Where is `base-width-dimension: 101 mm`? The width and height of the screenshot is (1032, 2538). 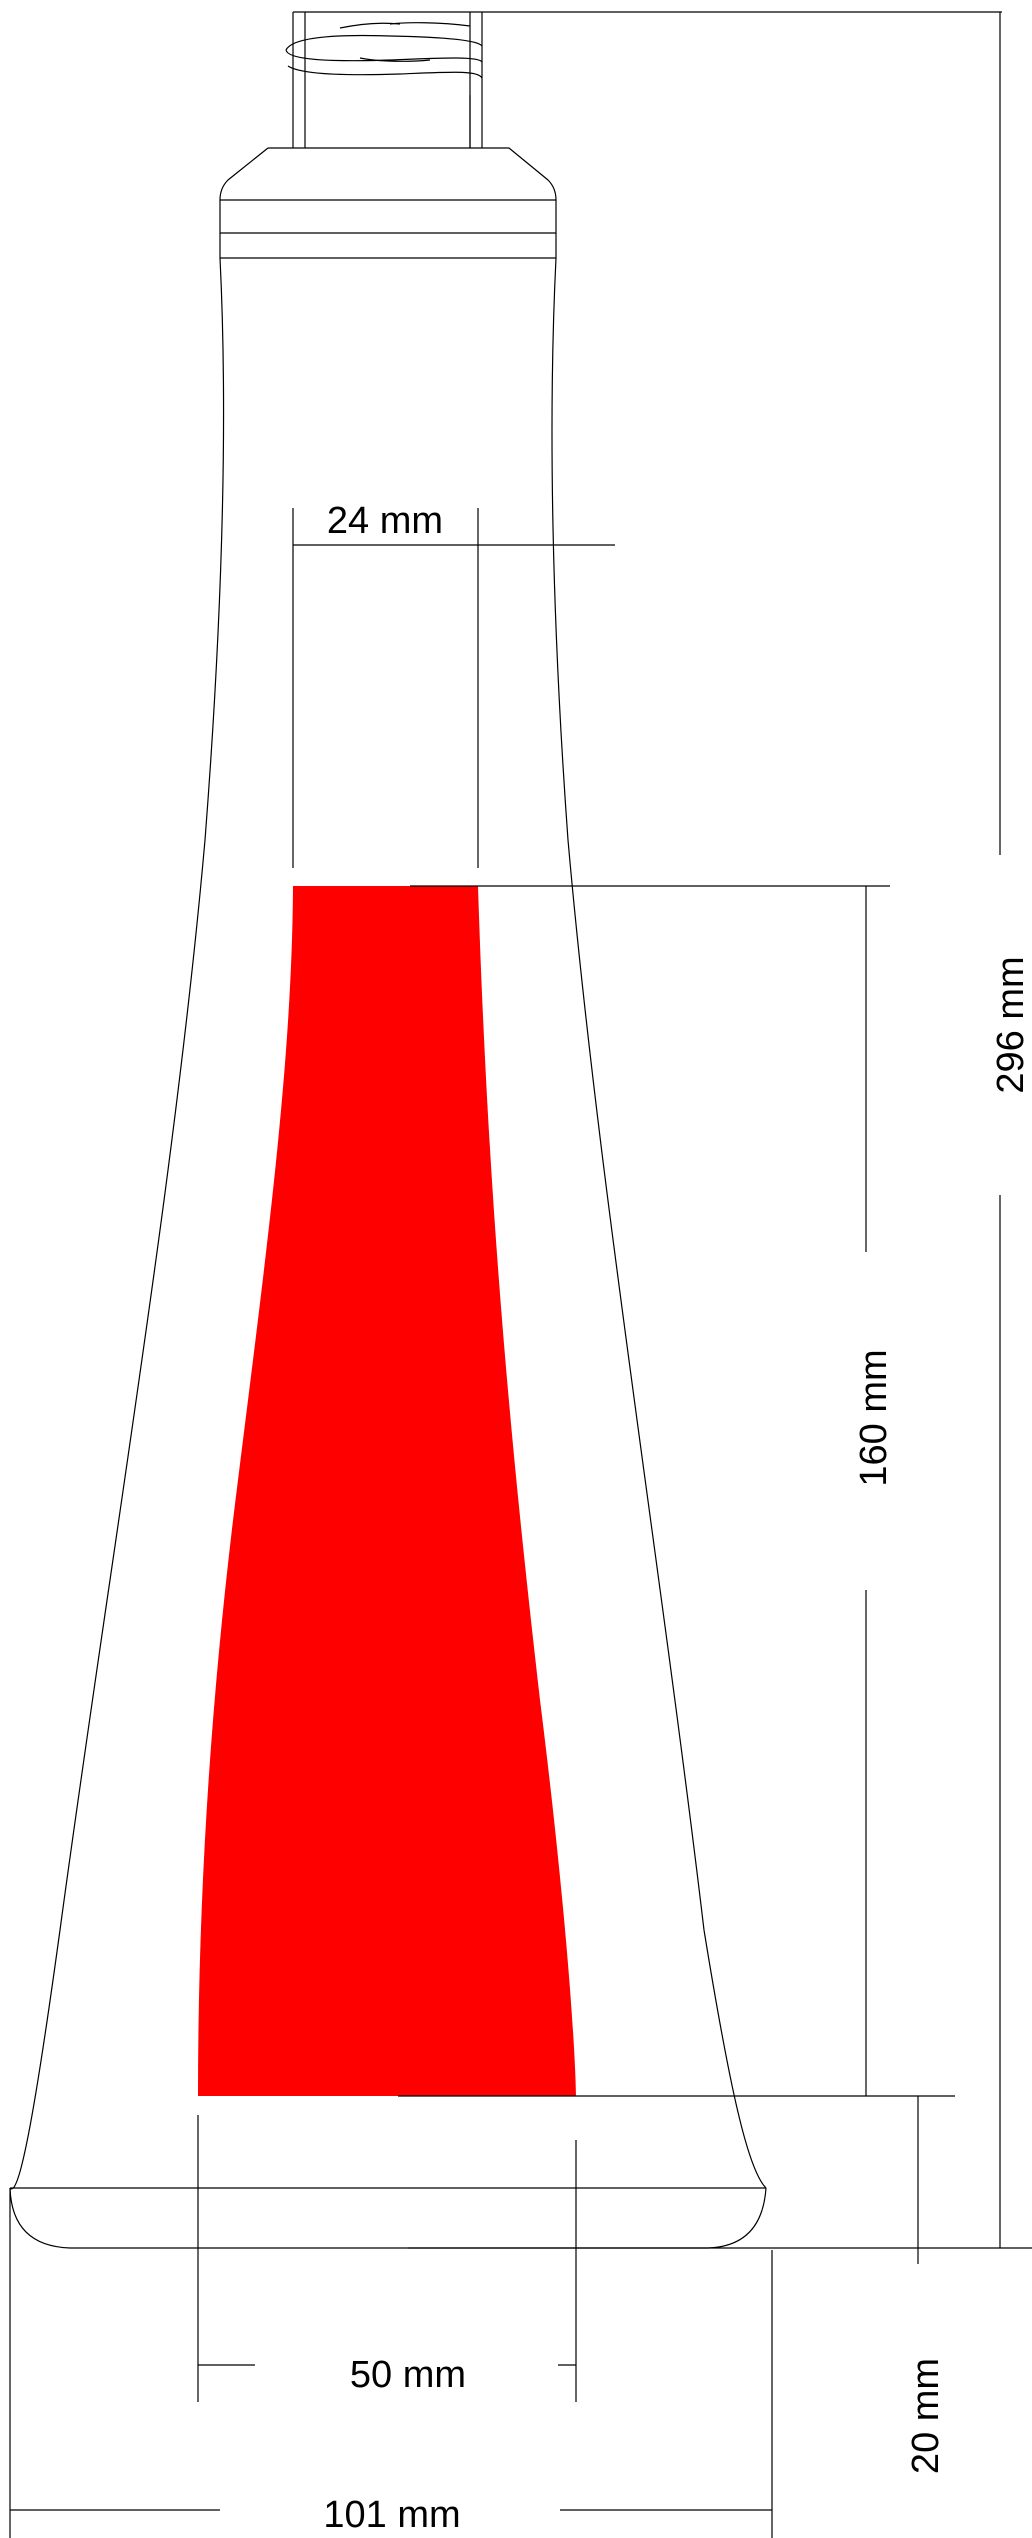
base-width-dimension: 101 mm is located at coordinates (391, 2363).